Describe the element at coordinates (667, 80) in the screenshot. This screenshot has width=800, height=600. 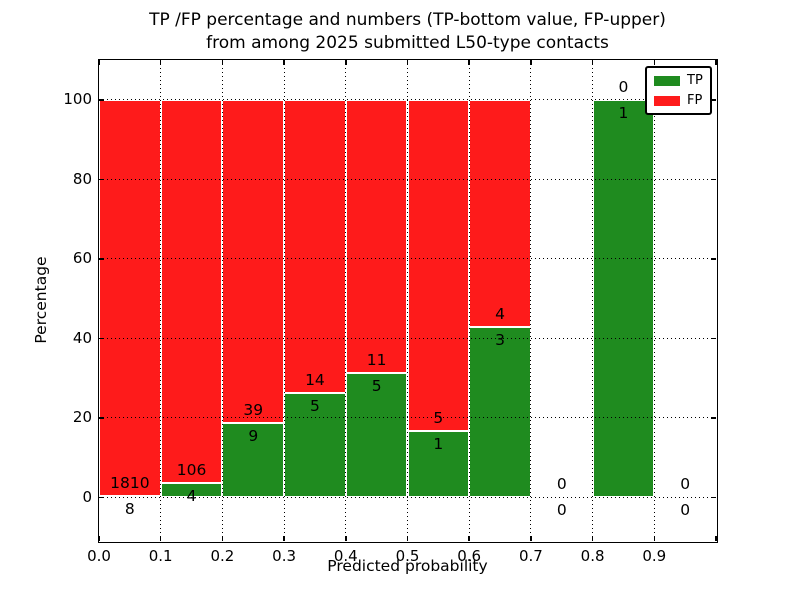
I see `tp-legend-swatch` at that location.